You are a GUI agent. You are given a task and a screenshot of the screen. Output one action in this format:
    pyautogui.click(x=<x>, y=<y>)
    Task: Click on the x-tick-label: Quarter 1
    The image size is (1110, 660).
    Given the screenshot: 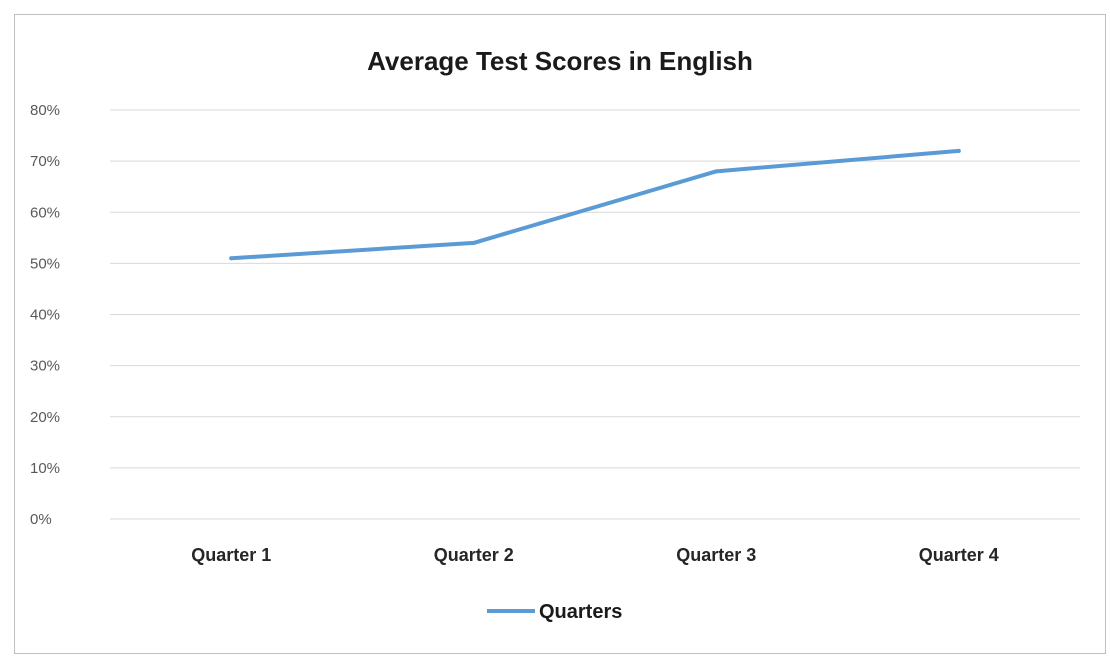 What is the action you would take?
    pyautogui.click(x=231, y=555)
    